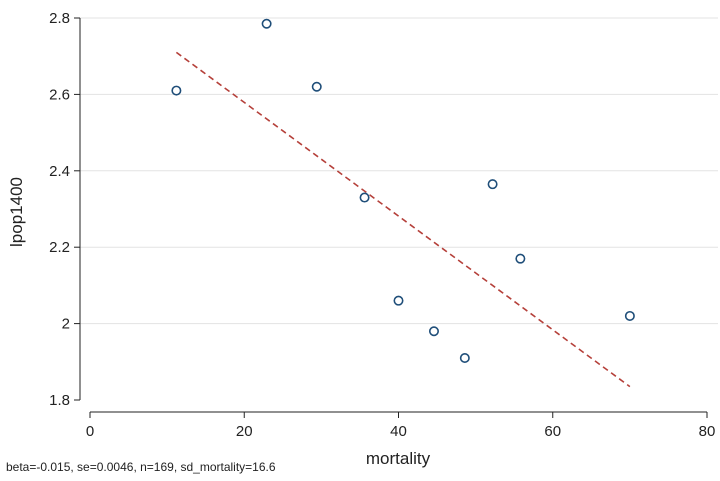 The width and height of the screenshot is (720, 481). Describe the element at coordinates (59, 400) in the screenshot. I see `y-tick-label: 1.8` at that location.